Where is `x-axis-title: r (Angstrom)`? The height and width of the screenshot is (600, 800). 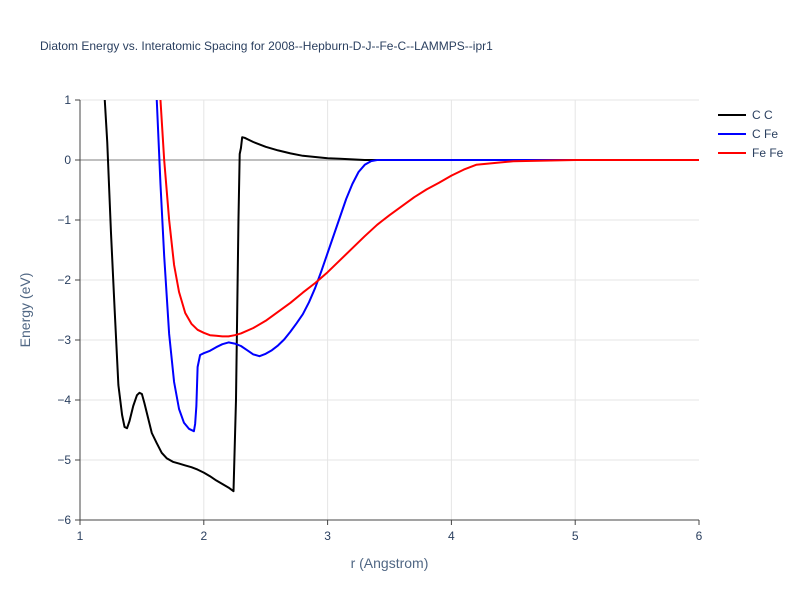
x-axis-title: r (Angstrom) is located at coordinates (390, 563).